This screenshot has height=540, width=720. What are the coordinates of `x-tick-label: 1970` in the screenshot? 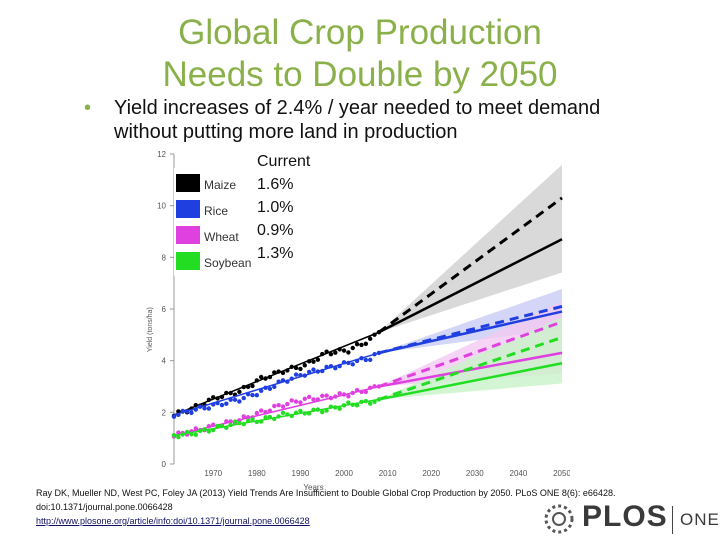 It's located at (213, 473).